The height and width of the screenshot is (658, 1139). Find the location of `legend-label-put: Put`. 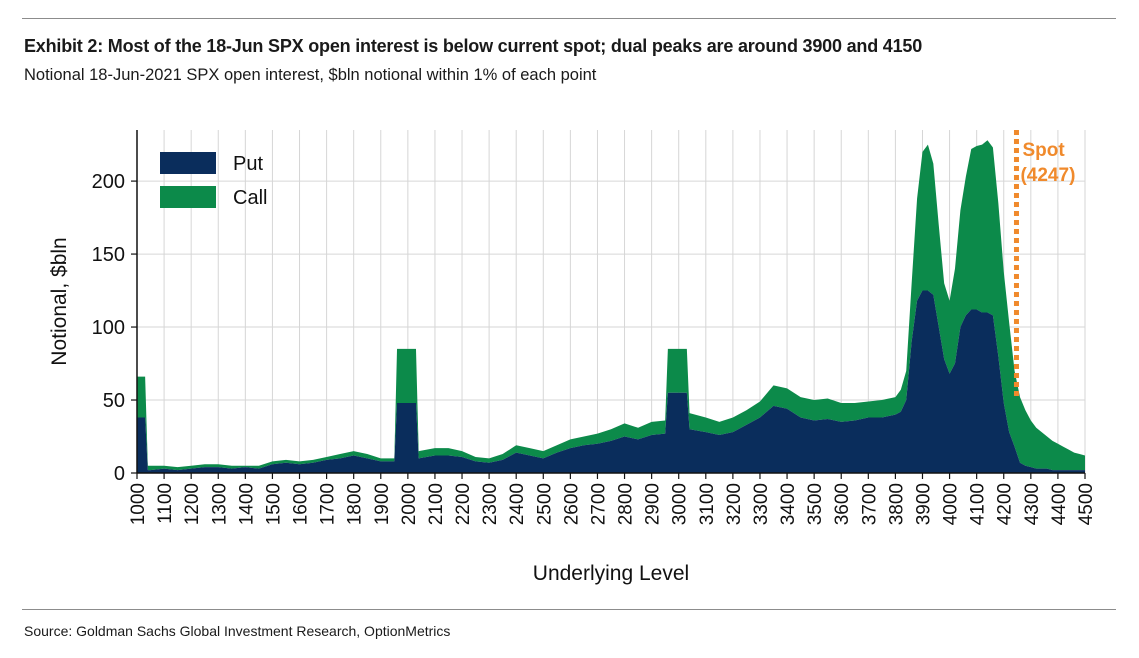

legend-label-put: Put is located at coordinates (248, 164).